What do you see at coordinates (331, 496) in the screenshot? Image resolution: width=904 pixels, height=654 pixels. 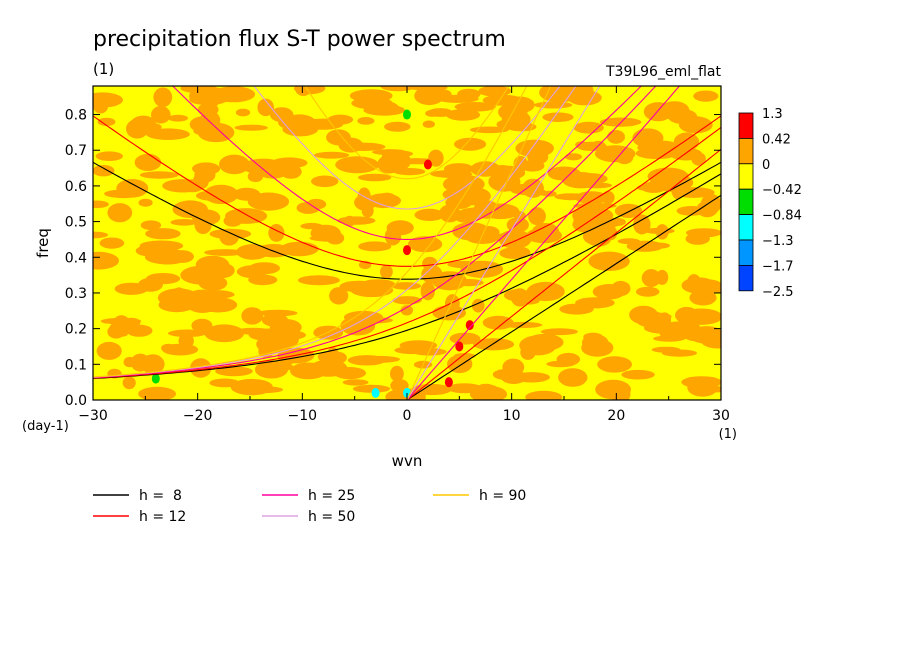 I see `legend-label: h = 25` at bounding box center [331, 496].